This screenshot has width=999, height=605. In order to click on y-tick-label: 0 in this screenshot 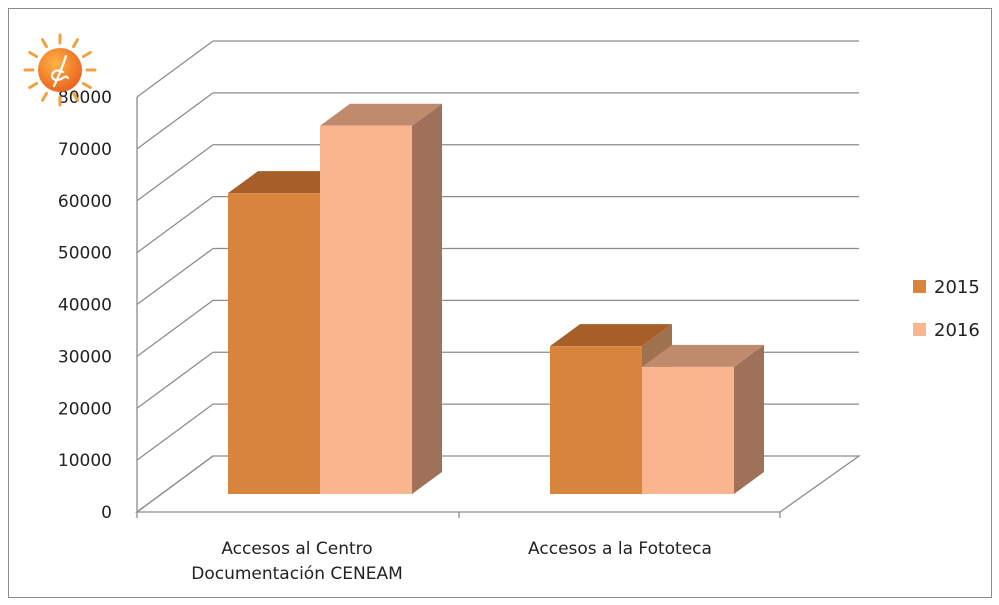, I will do `click(106, 513)`.